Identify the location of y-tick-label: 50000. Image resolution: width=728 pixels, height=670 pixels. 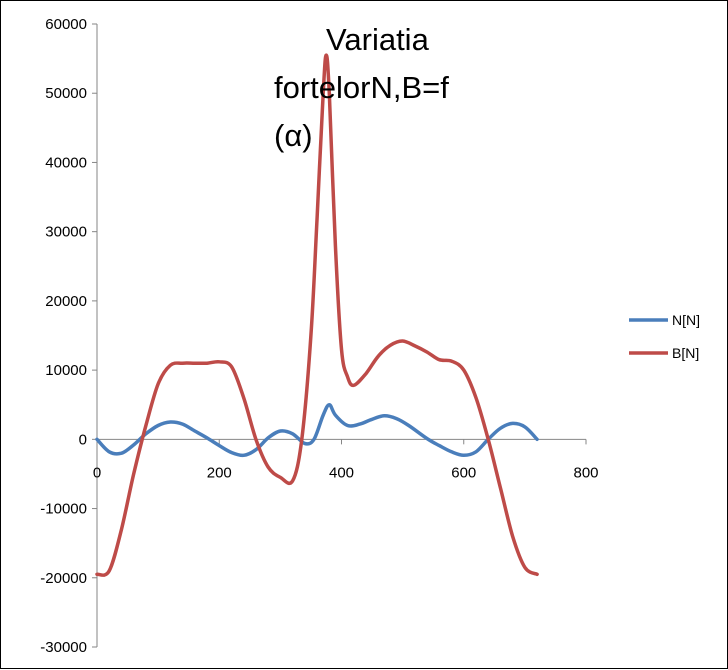
(66, 93).